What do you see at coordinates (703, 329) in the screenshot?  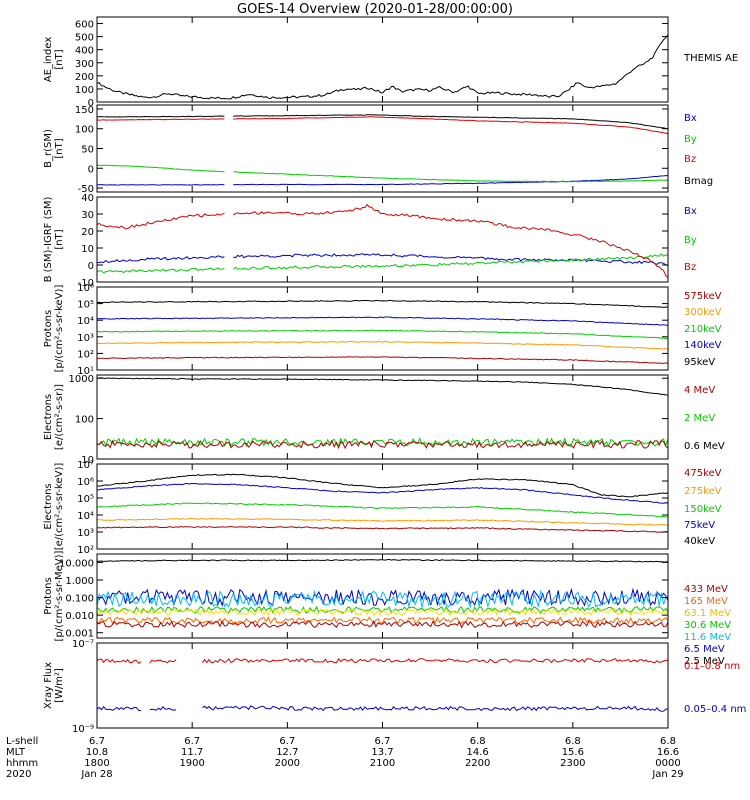 I see `legend-entry: 210keV` at bounding box center [703, 329].